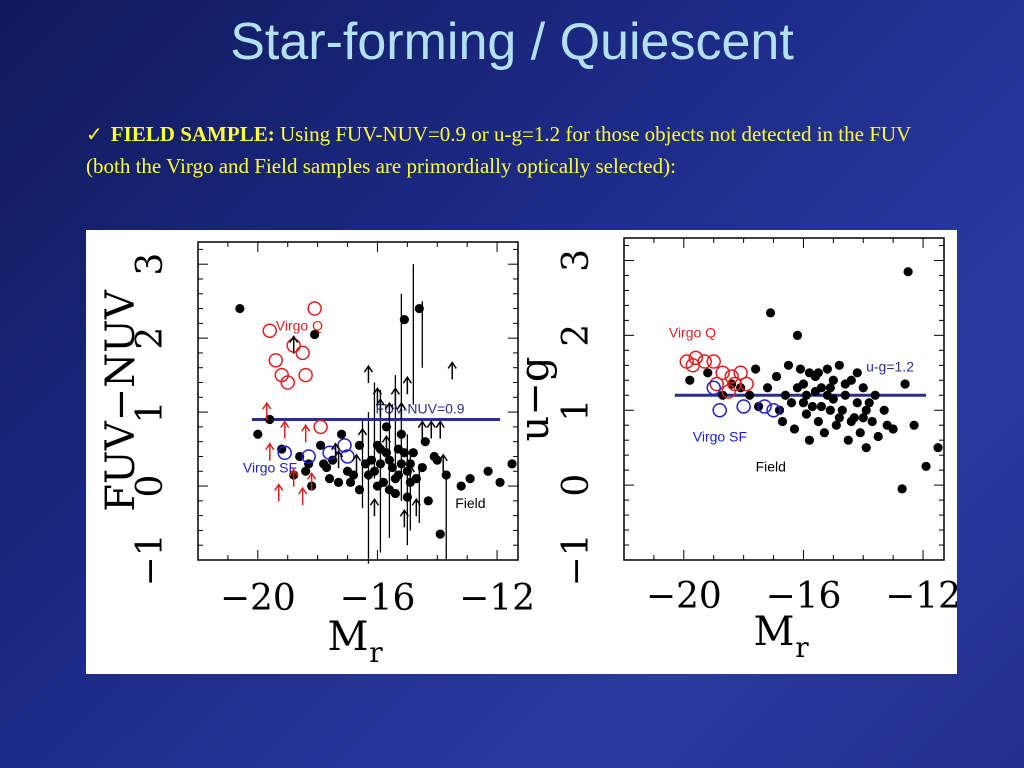 This screenshot has height=768, width=1024. Describe the element at coordinates (684, 596) in the screenshot. I see `x-tick-label: −20` at that location.